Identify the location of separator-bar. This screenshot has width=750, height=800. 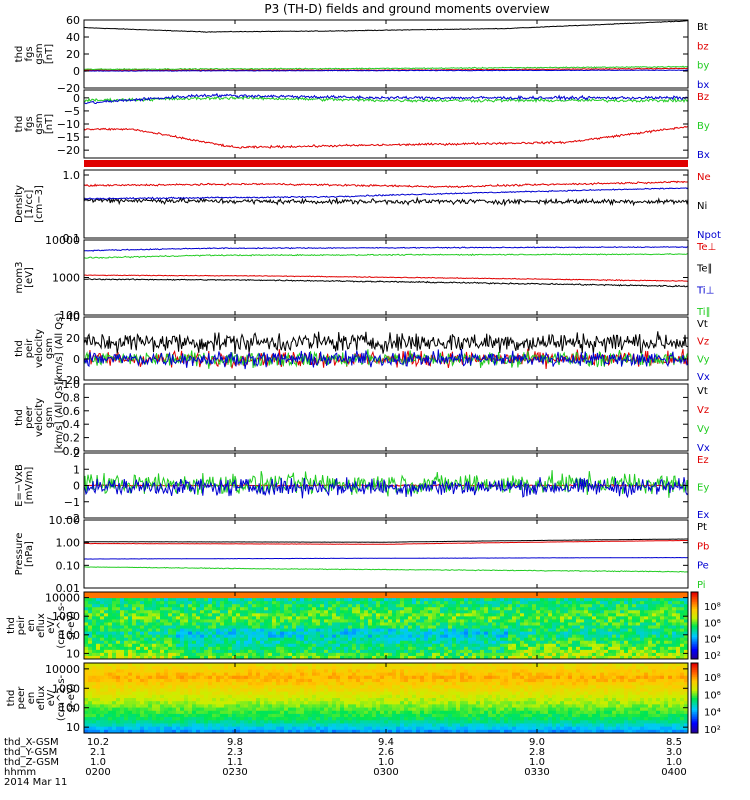
(386, 163).